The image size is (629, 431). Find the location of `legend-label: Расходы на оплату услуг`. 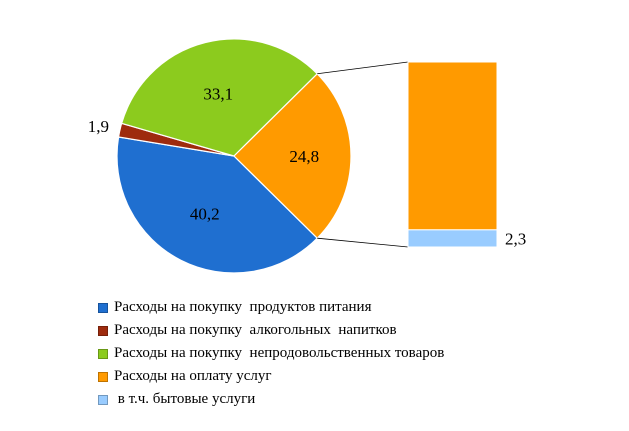

legend-label: Расходы на оплату услуг is located at coordinates (193, 376).